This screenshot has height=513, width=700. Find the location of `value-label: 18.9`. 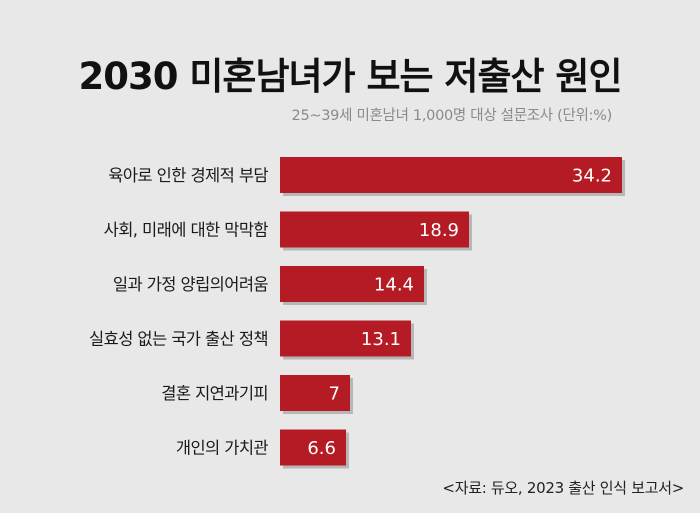

value-label: 18.9 is located at coordinates (439, 230).